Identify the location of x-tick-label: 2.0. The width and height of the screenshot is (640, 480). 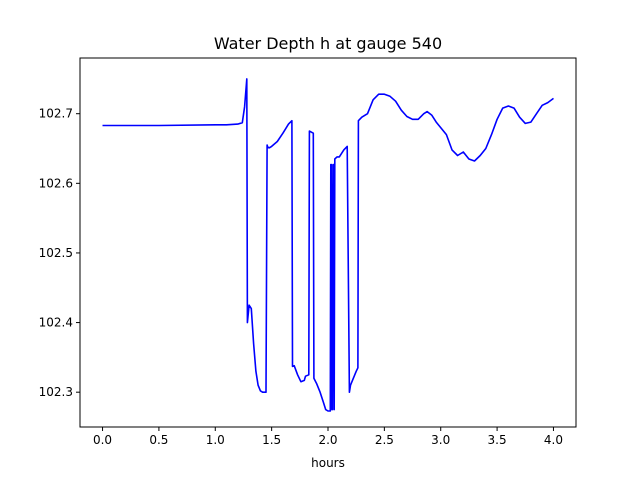
(327, 440).